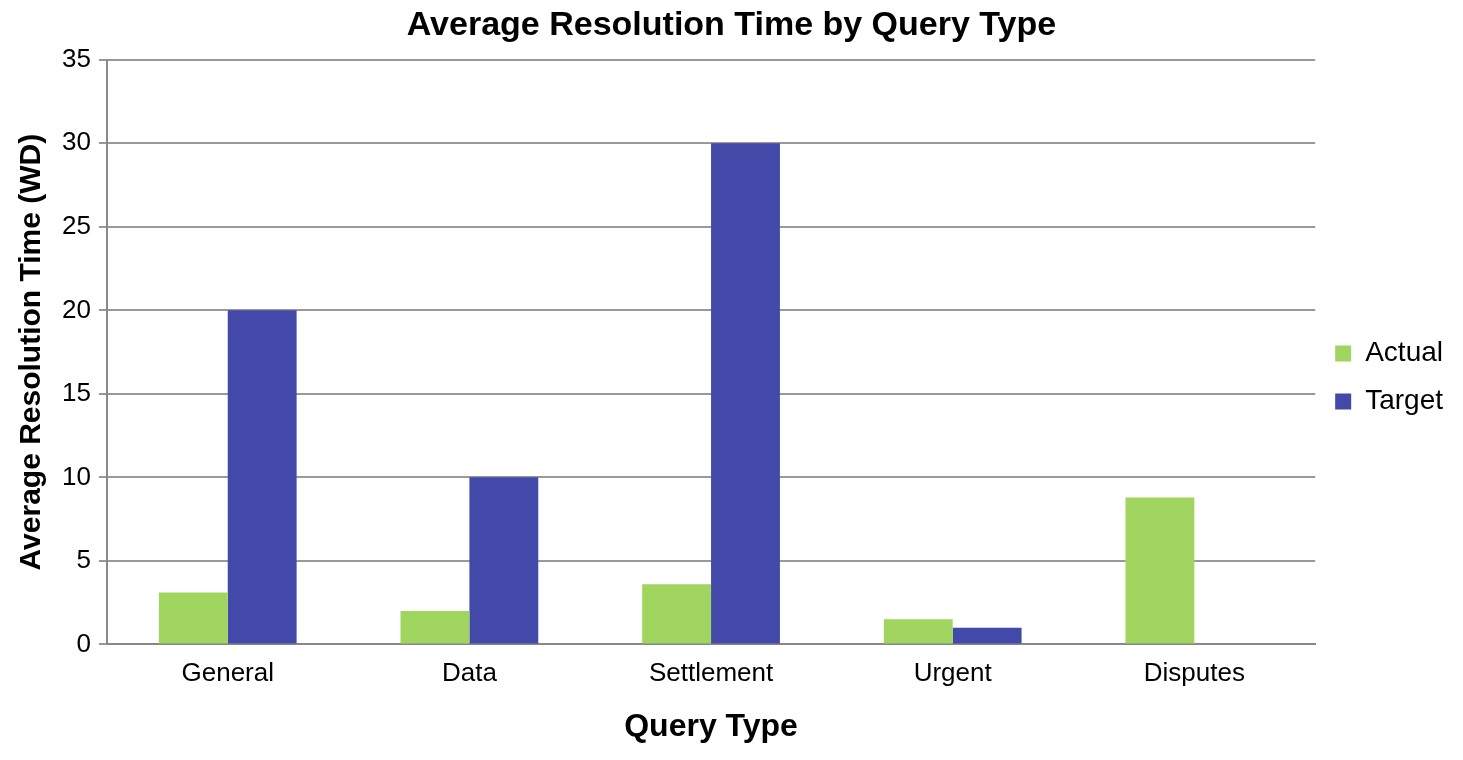  I want to click on y-tick-label: 35, so click(76, 57).